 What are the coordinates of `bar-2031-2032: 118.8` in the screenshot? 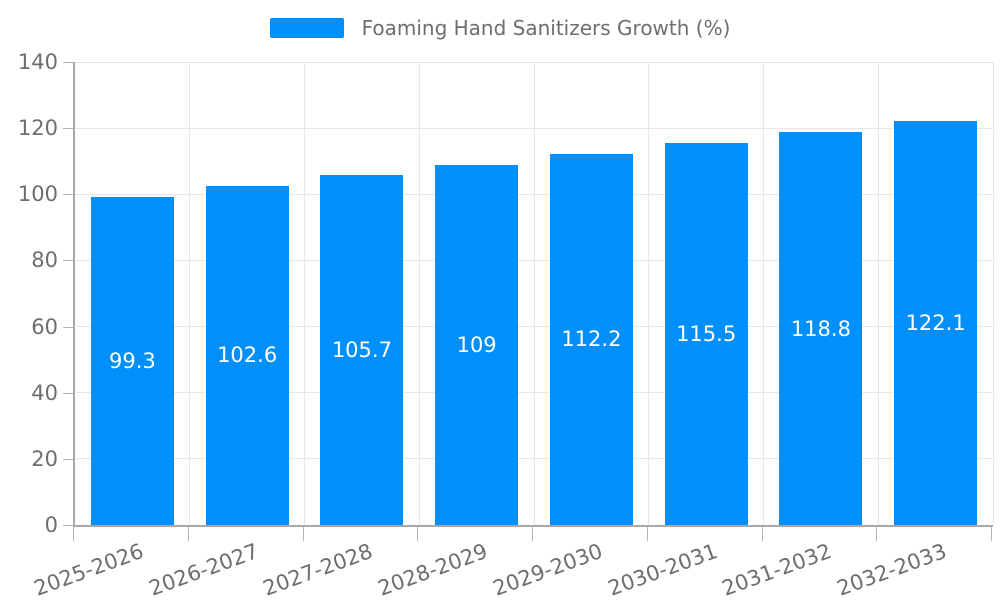 It's located at (821, 328).